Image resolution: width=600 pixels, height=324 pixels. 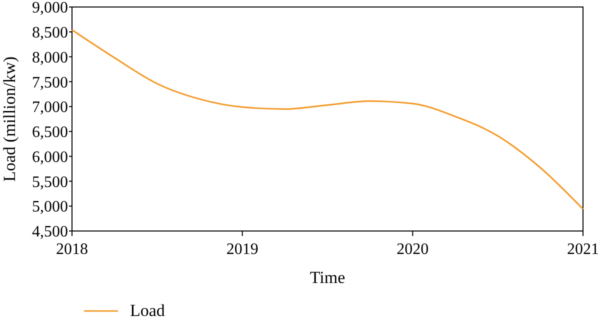 What do you see at coordinates (242, 249) in the screenshot?
I see `x-tick-label: 2019` at bounding box center [242, 249].